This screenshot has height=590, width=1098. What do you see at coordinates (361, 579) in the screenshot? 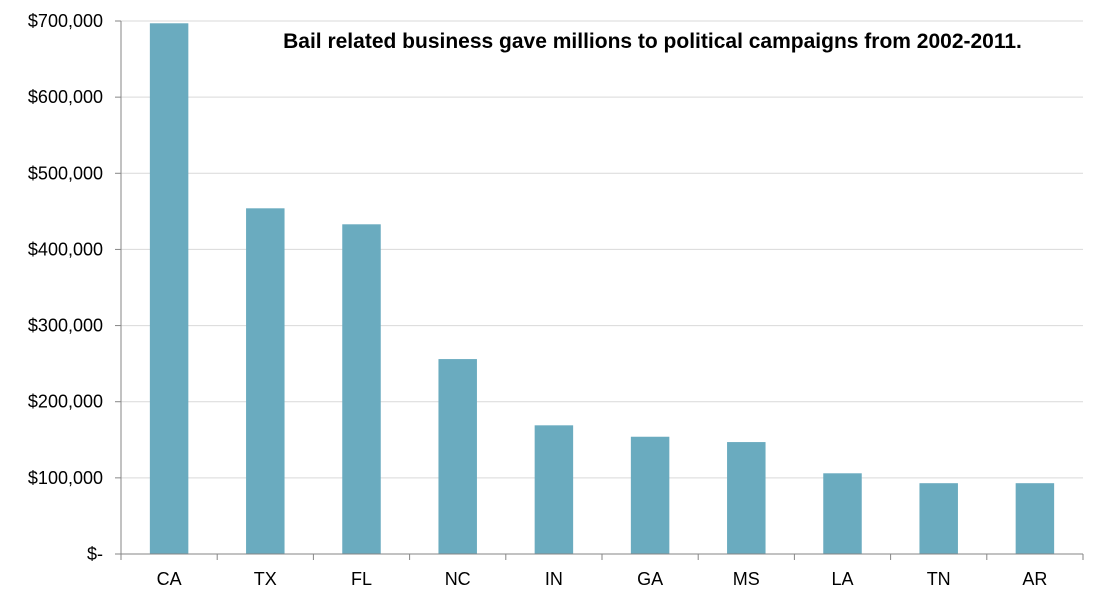
I see `x-tick-label: FL` at bounding box center [361, 579].